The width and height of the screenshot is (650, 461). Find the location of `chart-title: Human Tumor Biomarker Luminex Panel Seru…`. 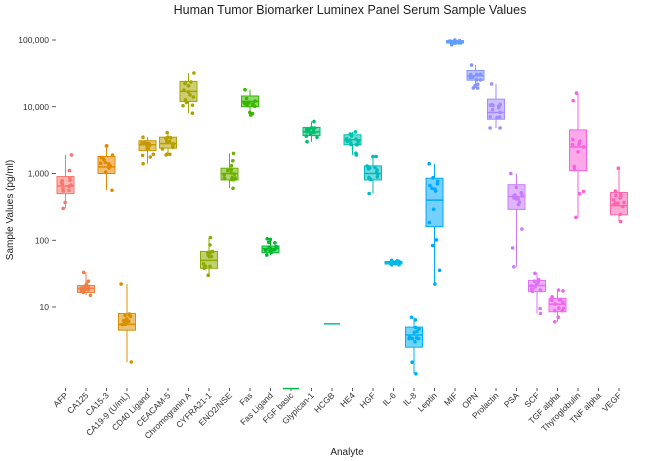

chart-title: Human Tumor Biomarker Luminex Panel Seru… is located at coordinates (350, 10).